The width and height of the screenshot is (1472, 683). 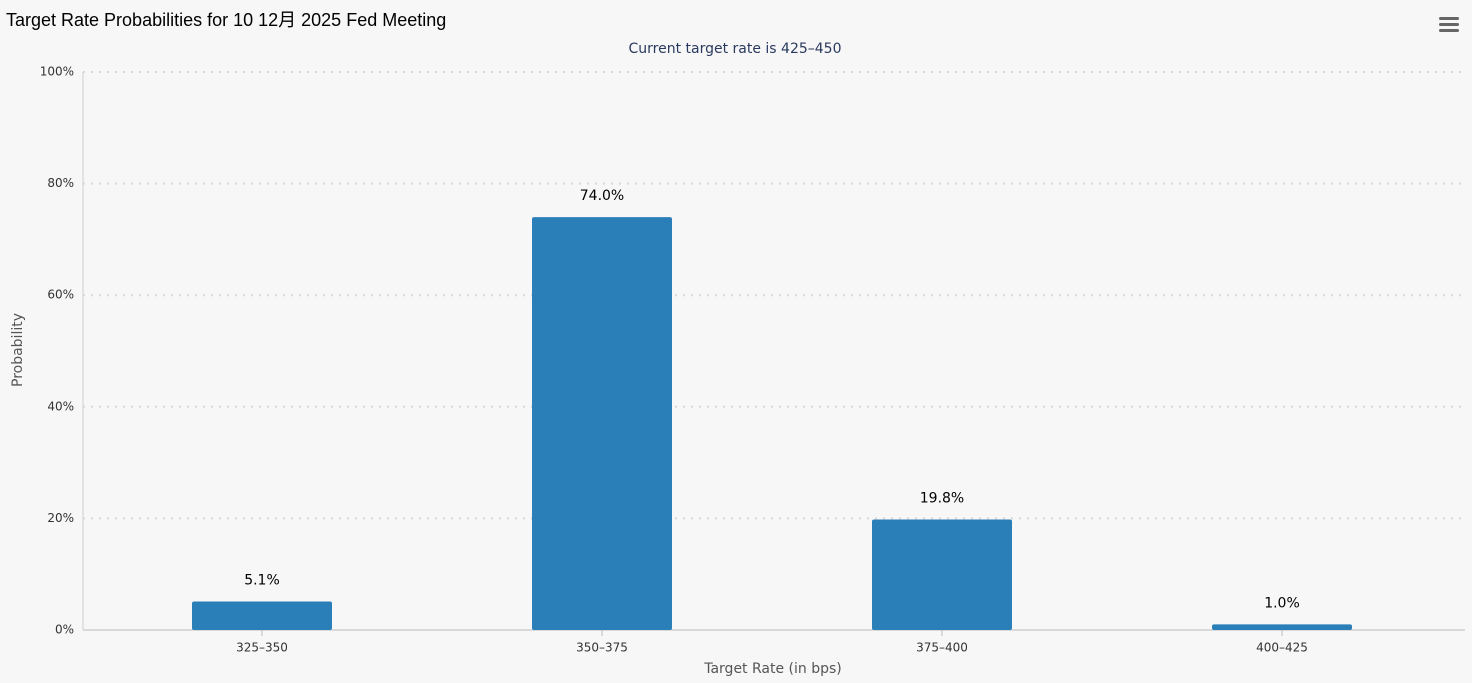 I want to click on y-tick-label: 40%, so click(x=60, y=406).